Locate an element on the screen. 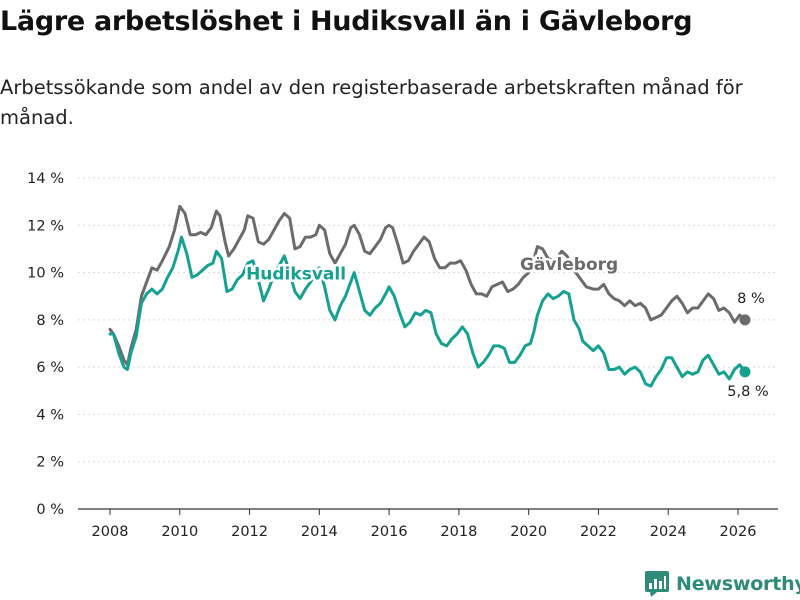 This screenshot has width=800, height=600. newsworthy-logo: Newsworthy is located at coordinates (722, 584).